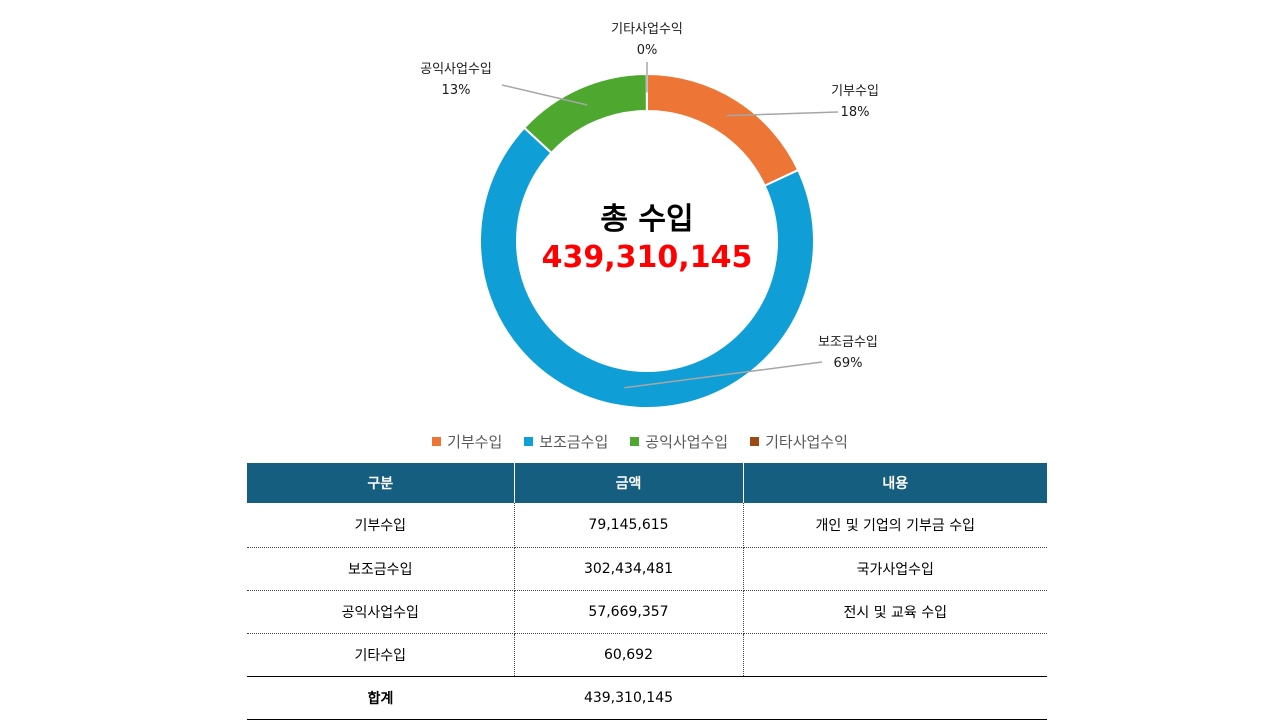 This screenshot has width=1280, height=720. Describe the element at coordinates (895, 569) in the screenshot. I see `table-cell-description: 국가사업수입` at that location.